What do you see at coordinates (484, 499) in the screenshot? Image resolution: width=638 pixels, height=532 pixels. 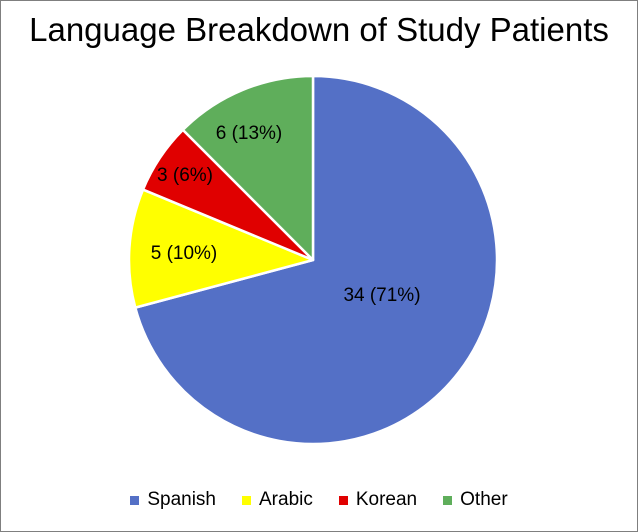 I see `legend-label-other: Other` at bounding box center [484, 499].